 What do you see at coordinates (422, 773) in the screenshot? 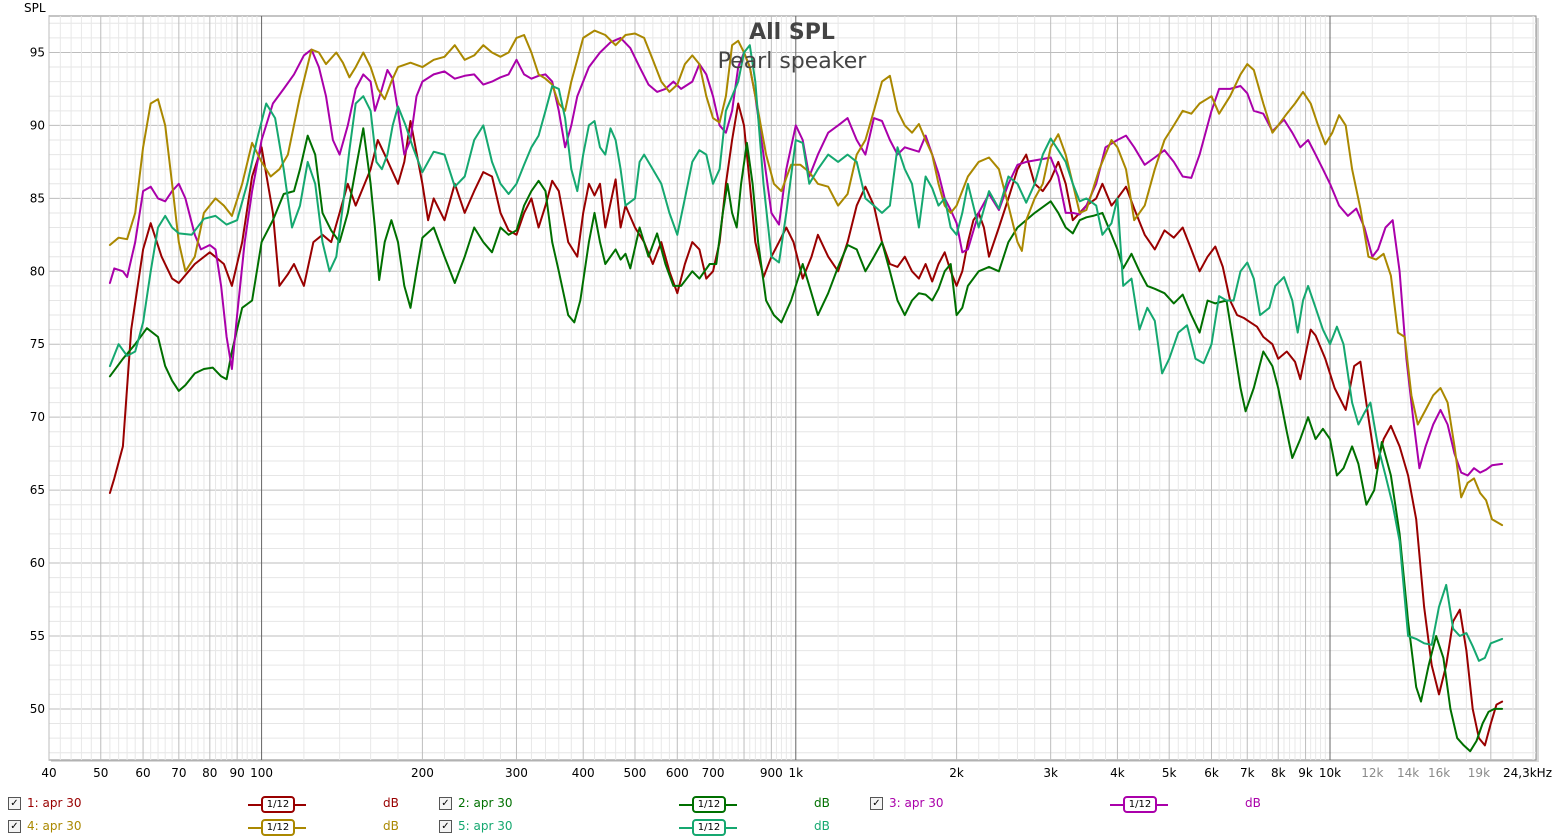
I see `x-tick-label: 200` at bounding box center [422, 773].